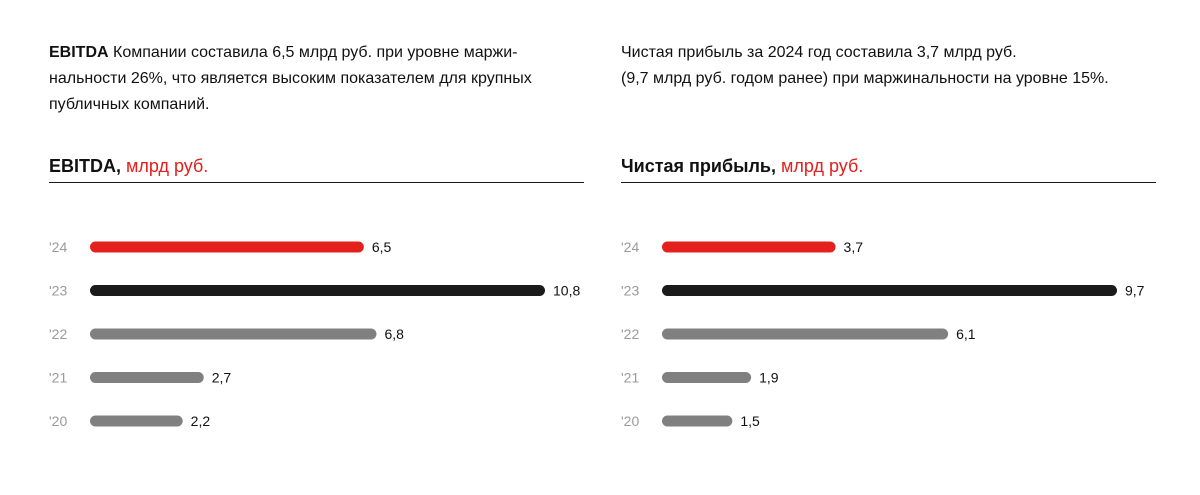 Image resolution: width=1200 pixels, height=495 pixels. What do you see at coordinates (769, 378) in the screenshot?
I see `net-profit-value-label: 1,9` at bounding box center [769, 378].